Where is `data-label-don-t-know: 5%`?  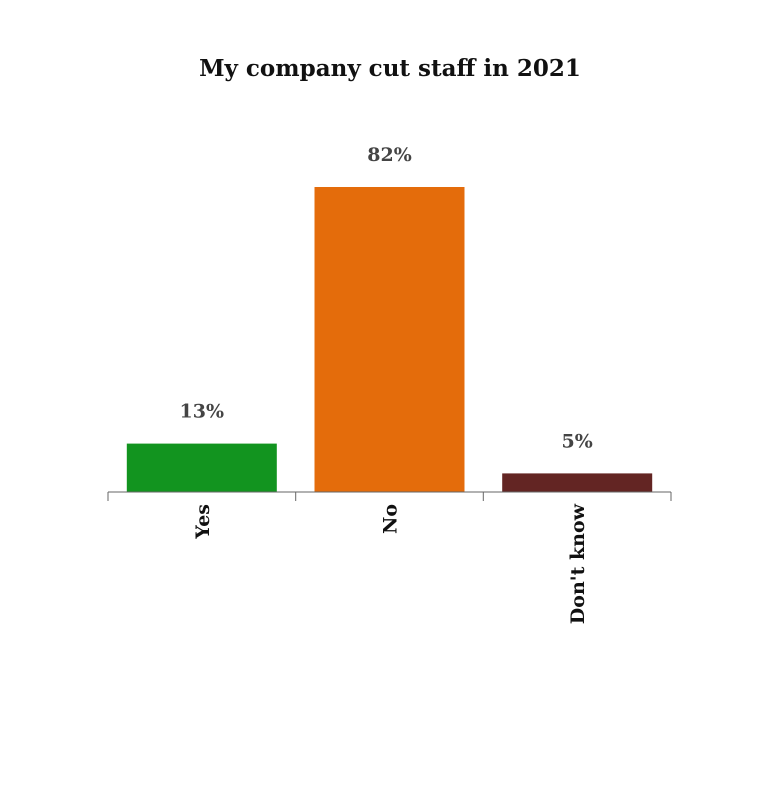
data-label-don-t-know: 5% is located at coordinates (577, 441).